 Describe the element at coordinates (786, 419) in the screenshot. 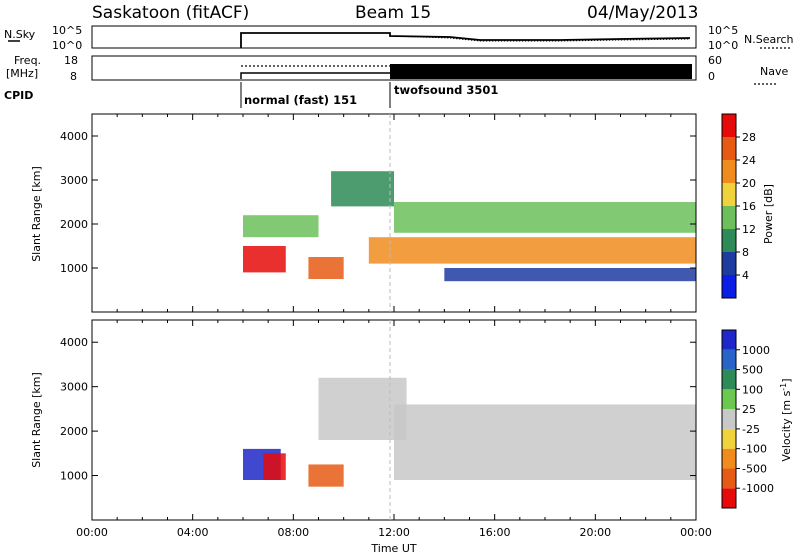

I see `velocity-colorbar-label: Velocity [m s-1]` at that location.